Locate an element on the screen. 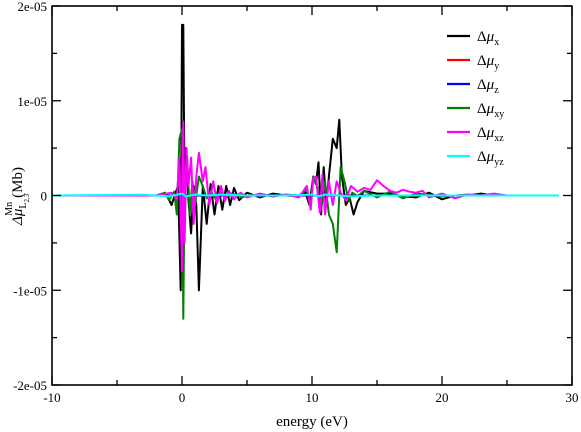 This screenshot has height=432, width=581. legend-label-z: Δμz is located at coordinates (488, 86).